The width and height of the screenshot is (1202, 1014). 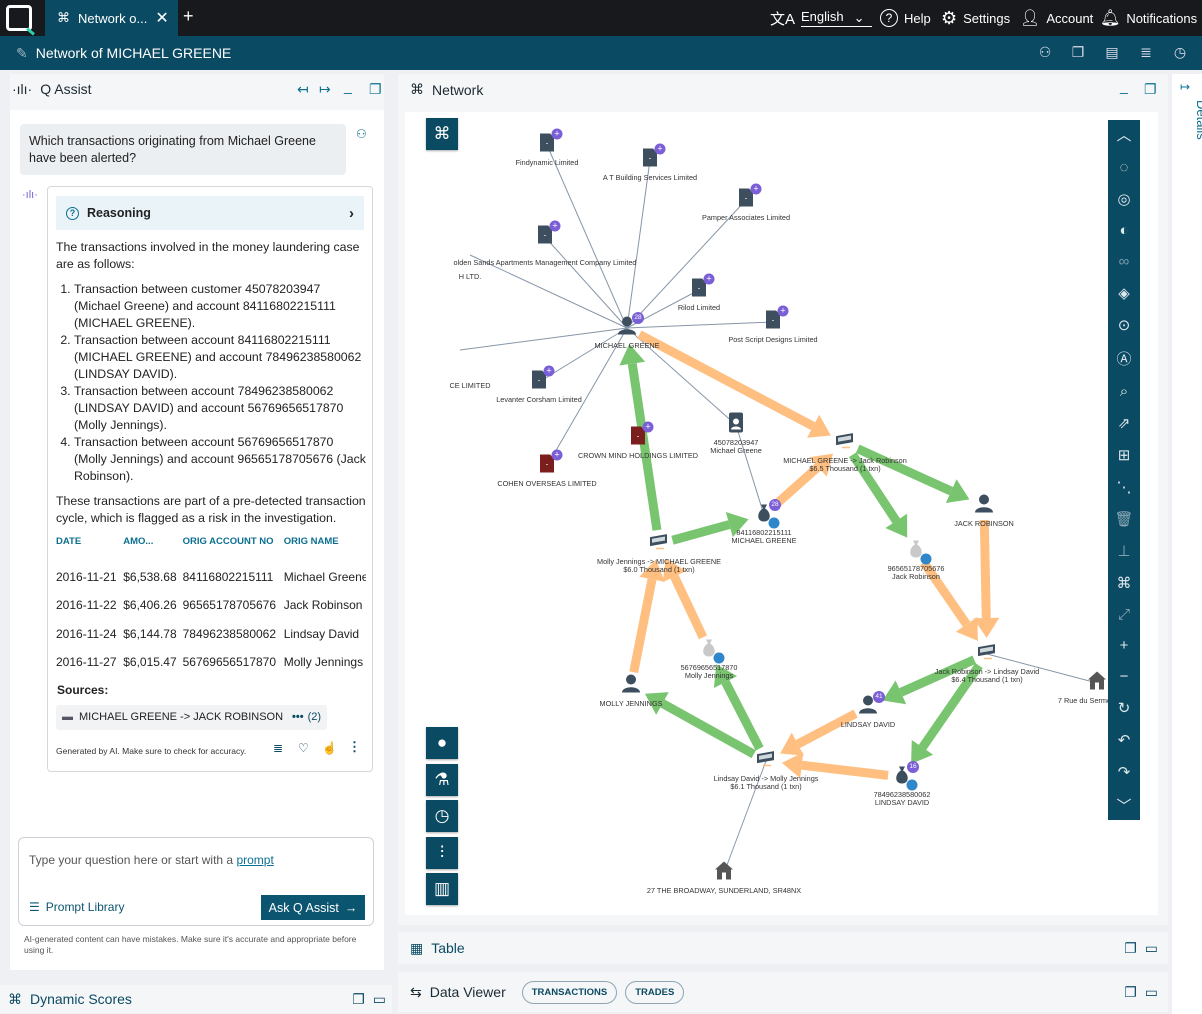 I want to click on zoom-in-icon: +, so click(x=1124, y=645).